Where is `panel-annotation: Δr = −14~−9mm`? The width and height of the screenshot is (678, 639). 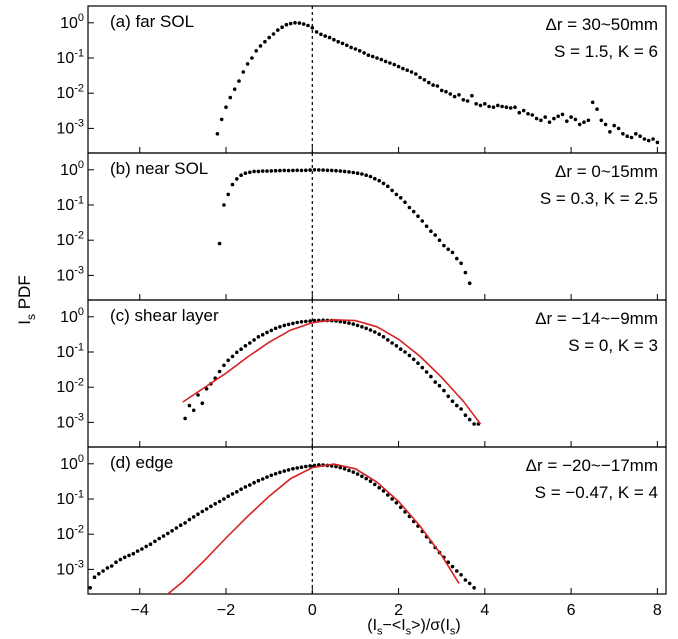
panel-annotation: Δr = −14~−9mm is located at coordinates (596, 318).